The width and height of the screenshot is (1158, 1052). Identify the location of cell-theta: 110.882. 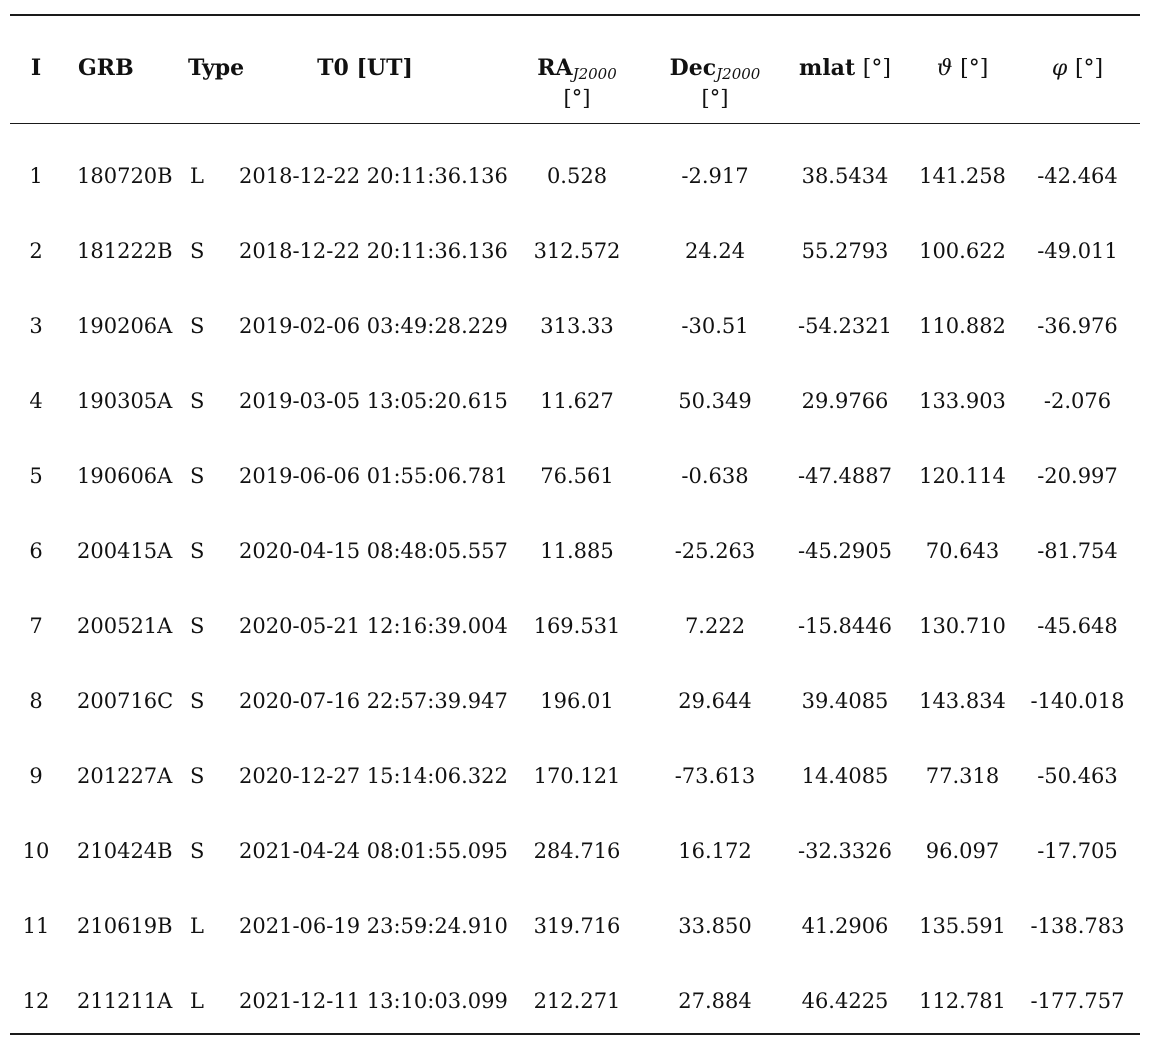
(962, 326).